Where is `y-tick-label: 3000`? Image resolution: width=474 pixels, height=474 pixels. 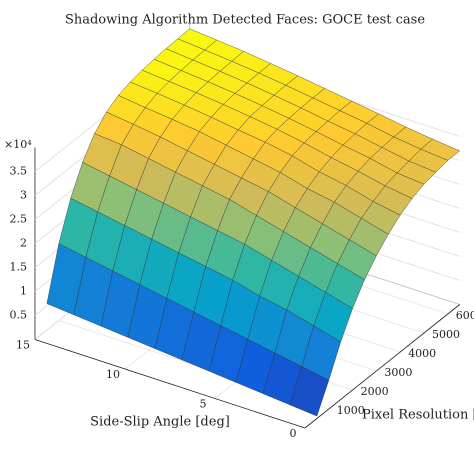
y-tick-label: 3000 is located at coordinates (398, 372).